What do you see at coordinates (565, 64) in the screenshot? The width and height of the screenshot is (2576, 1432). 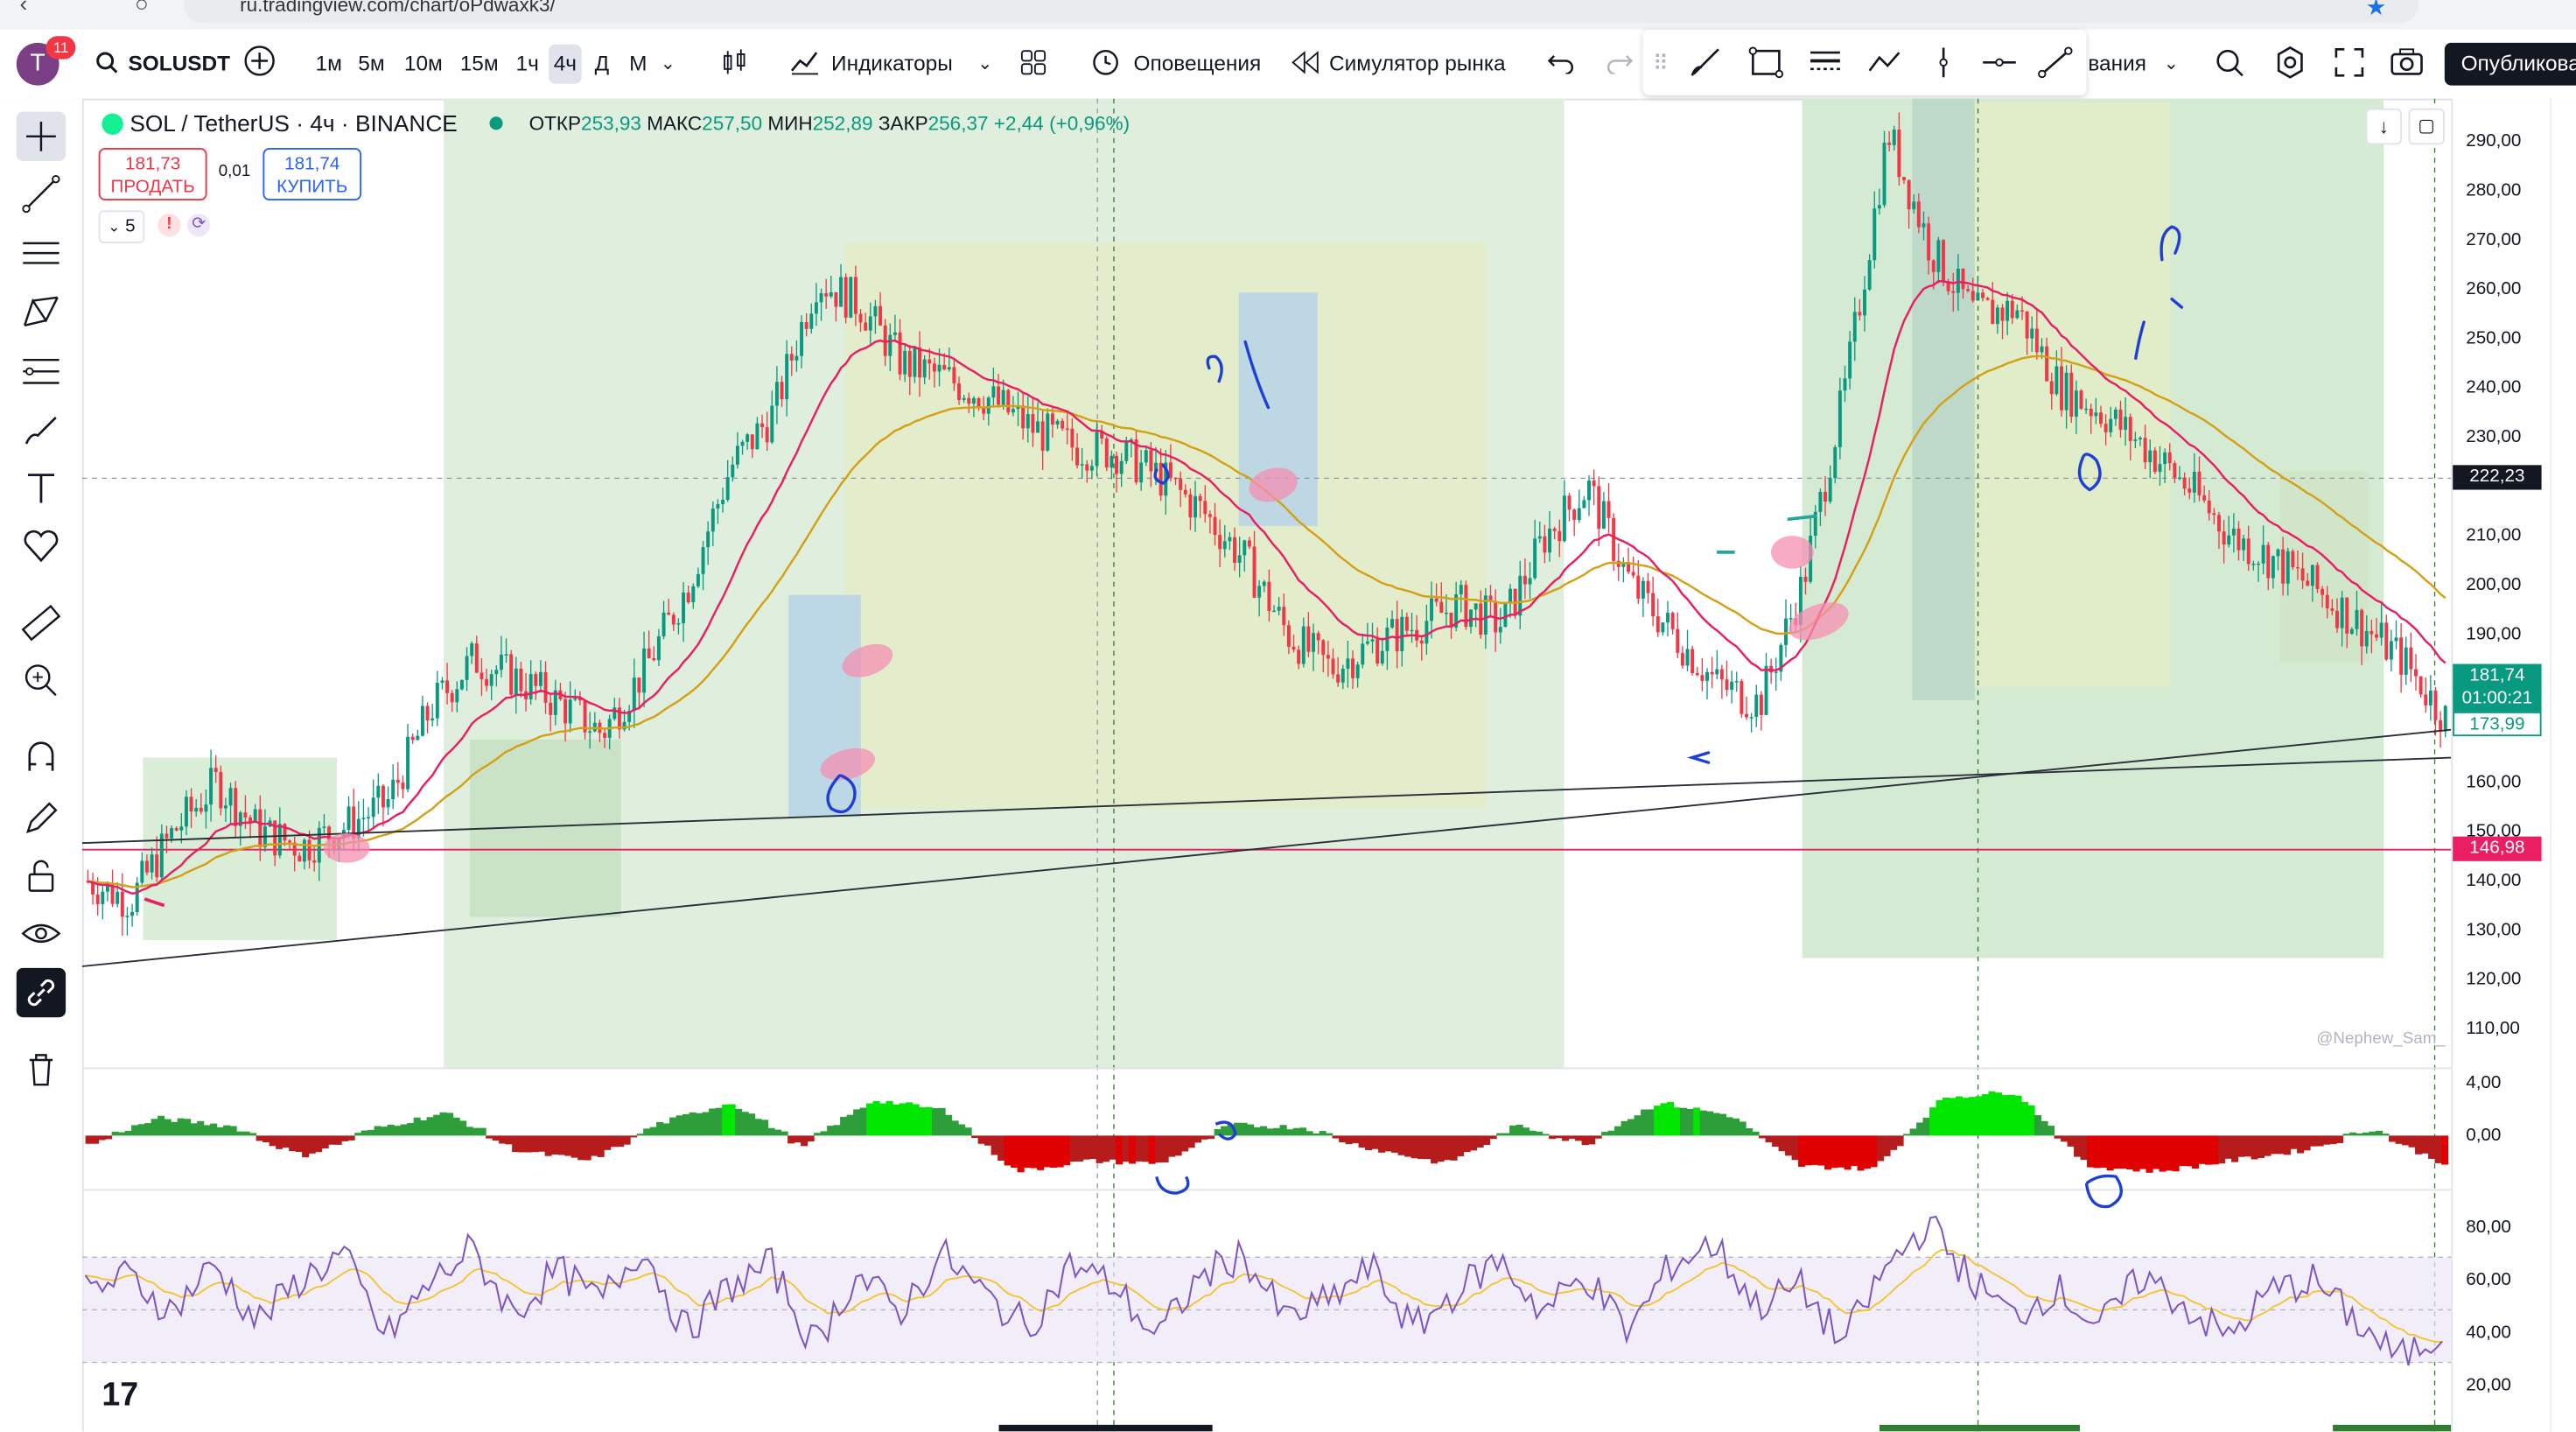 I see `timeframe-4h: 4ч` at bounding box center [565, 64].